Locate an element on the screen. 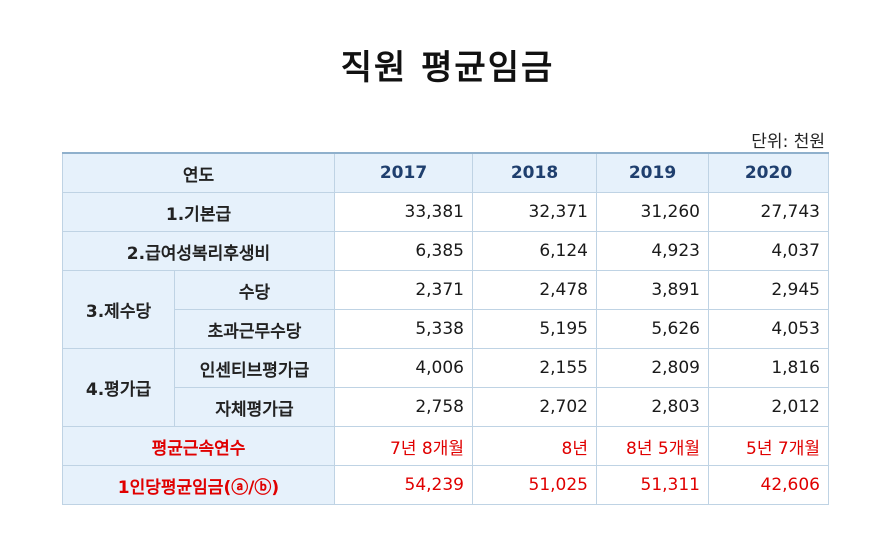 This screenshot has height=560, width=895. unit-label: 단위: 천원 is located at coordinates (788, 142).